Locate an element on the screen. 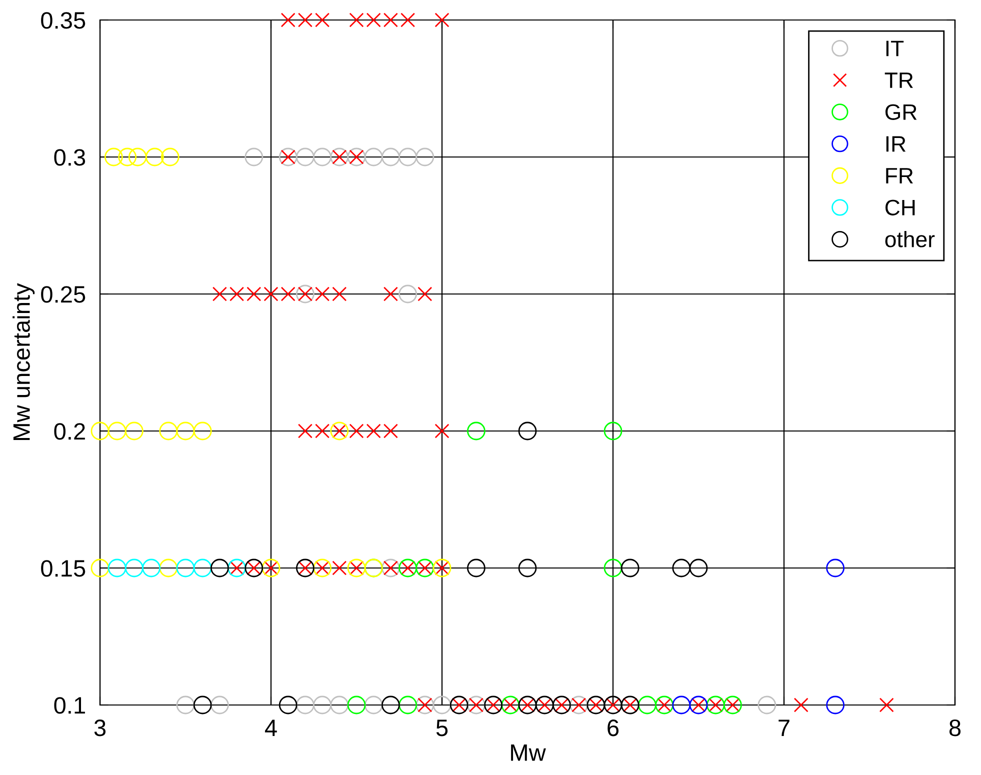 This screenshot has width=981, height=775. legend-label: CH is located at coordinates (900, 208).